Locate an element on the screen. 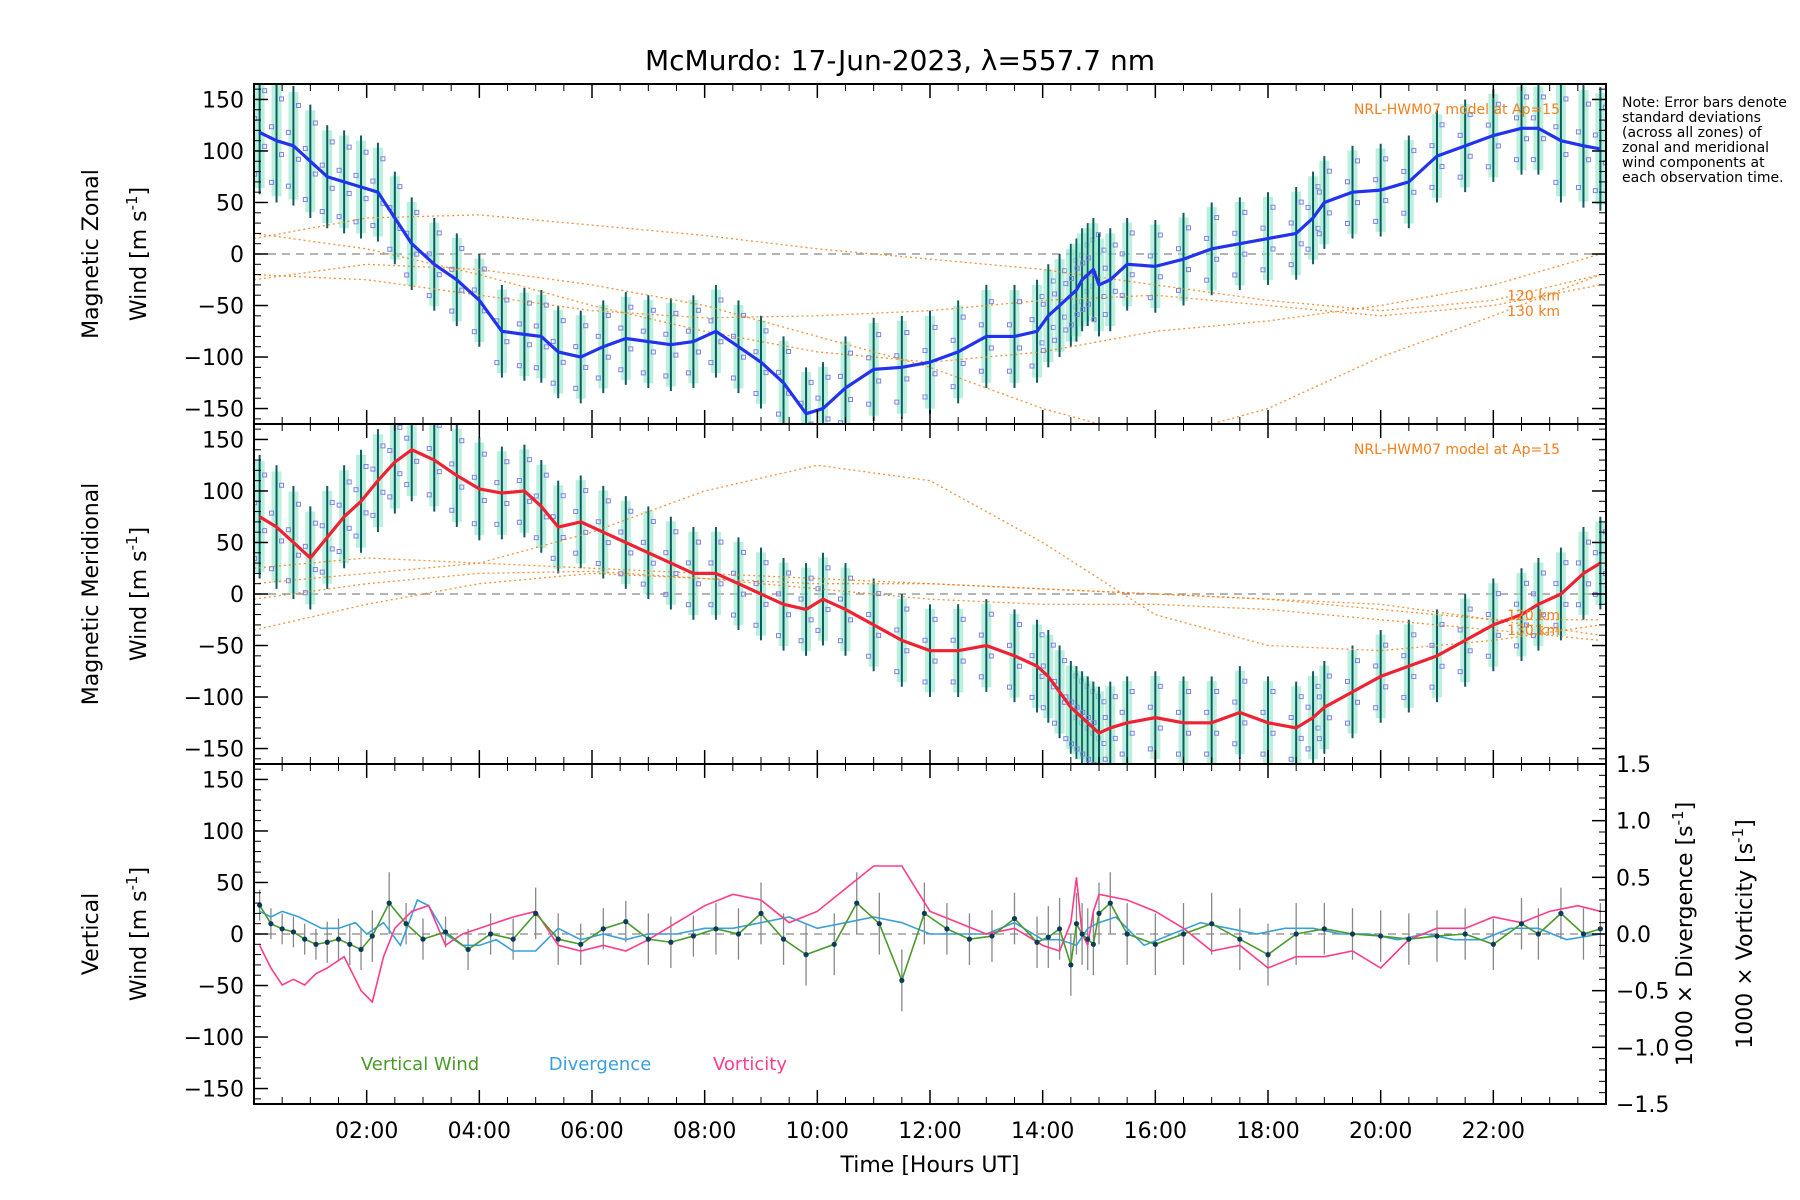  y-axis-title-sup: -1 is located at coordinates (132, 542).